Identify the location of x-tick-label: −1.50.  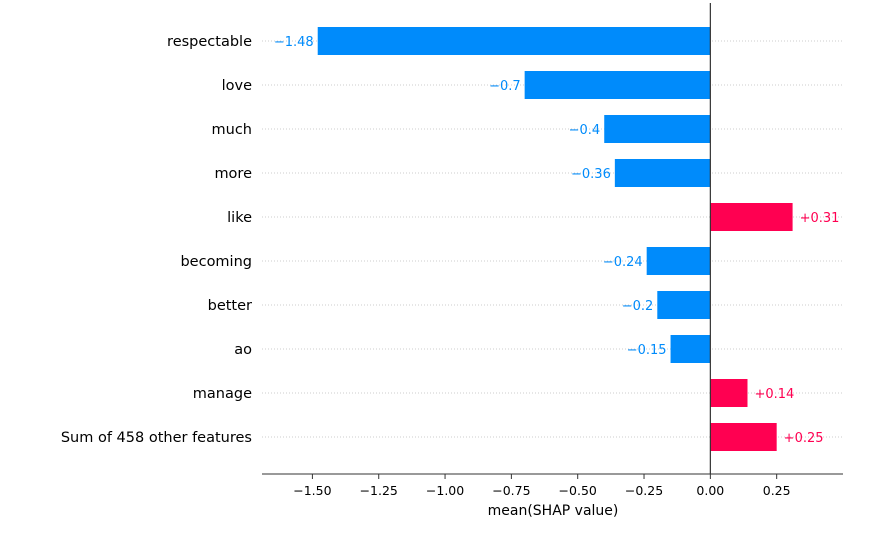
(312, 490).